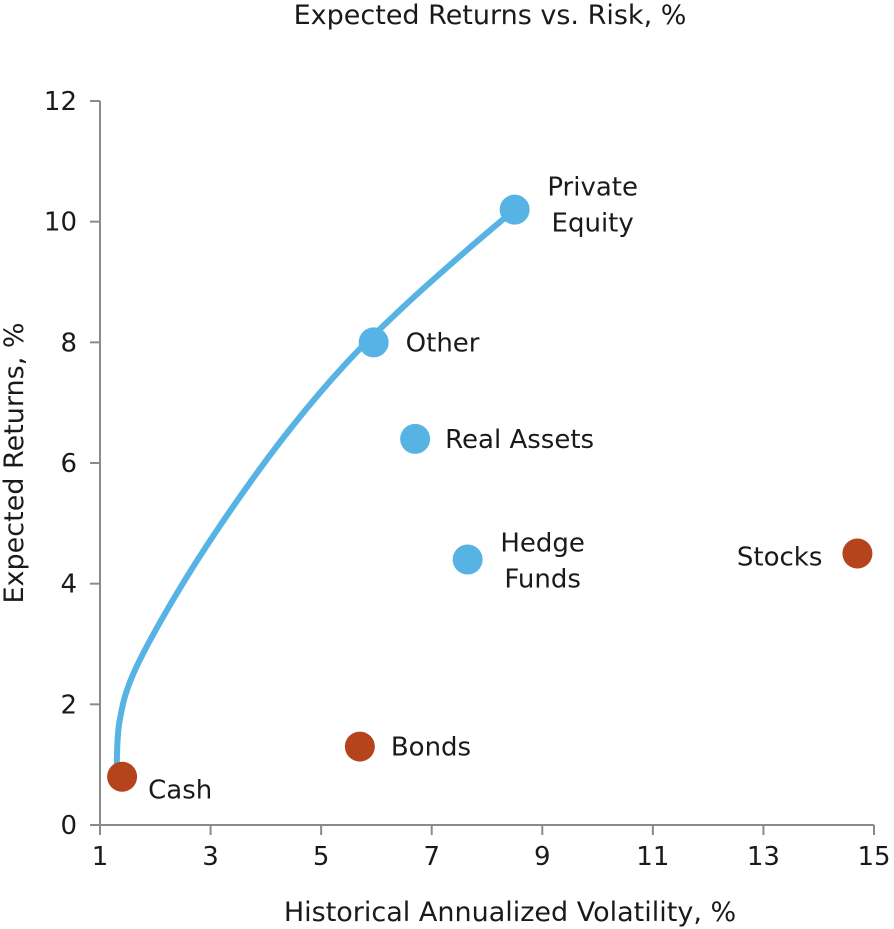  I want to click on y-axis-title: Expected Returns, %, so click(15, 462).